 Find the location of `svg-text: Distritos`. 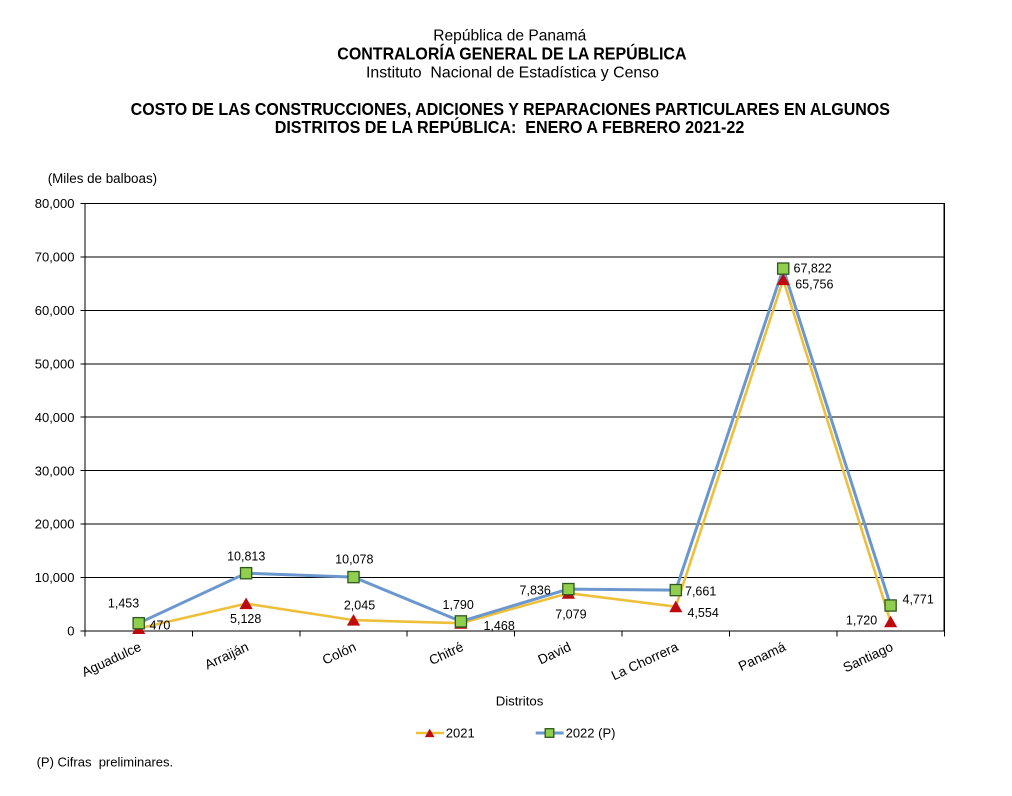

svg-text: Distritos is located at coordinates (520, 700).